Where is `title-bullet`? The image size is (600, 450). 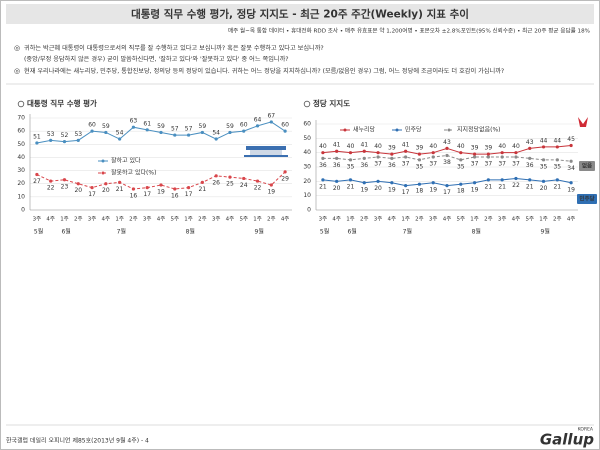
title-bullet is located at coordinates (307, 104).